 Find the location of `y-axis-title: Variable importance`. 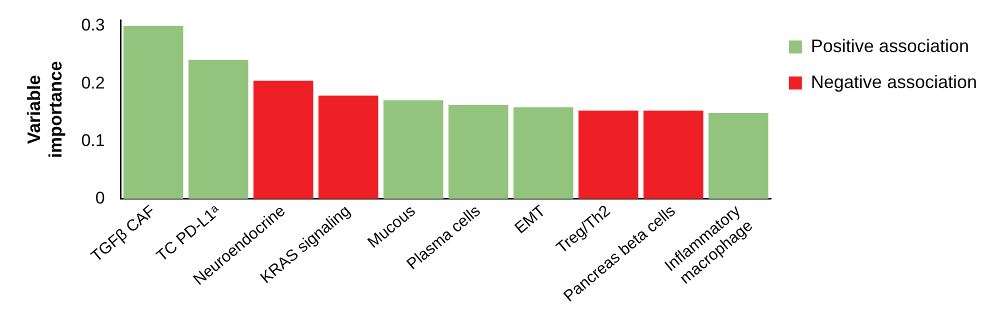

y-axis-title: Variable importance is located at coordinates (45, 109).